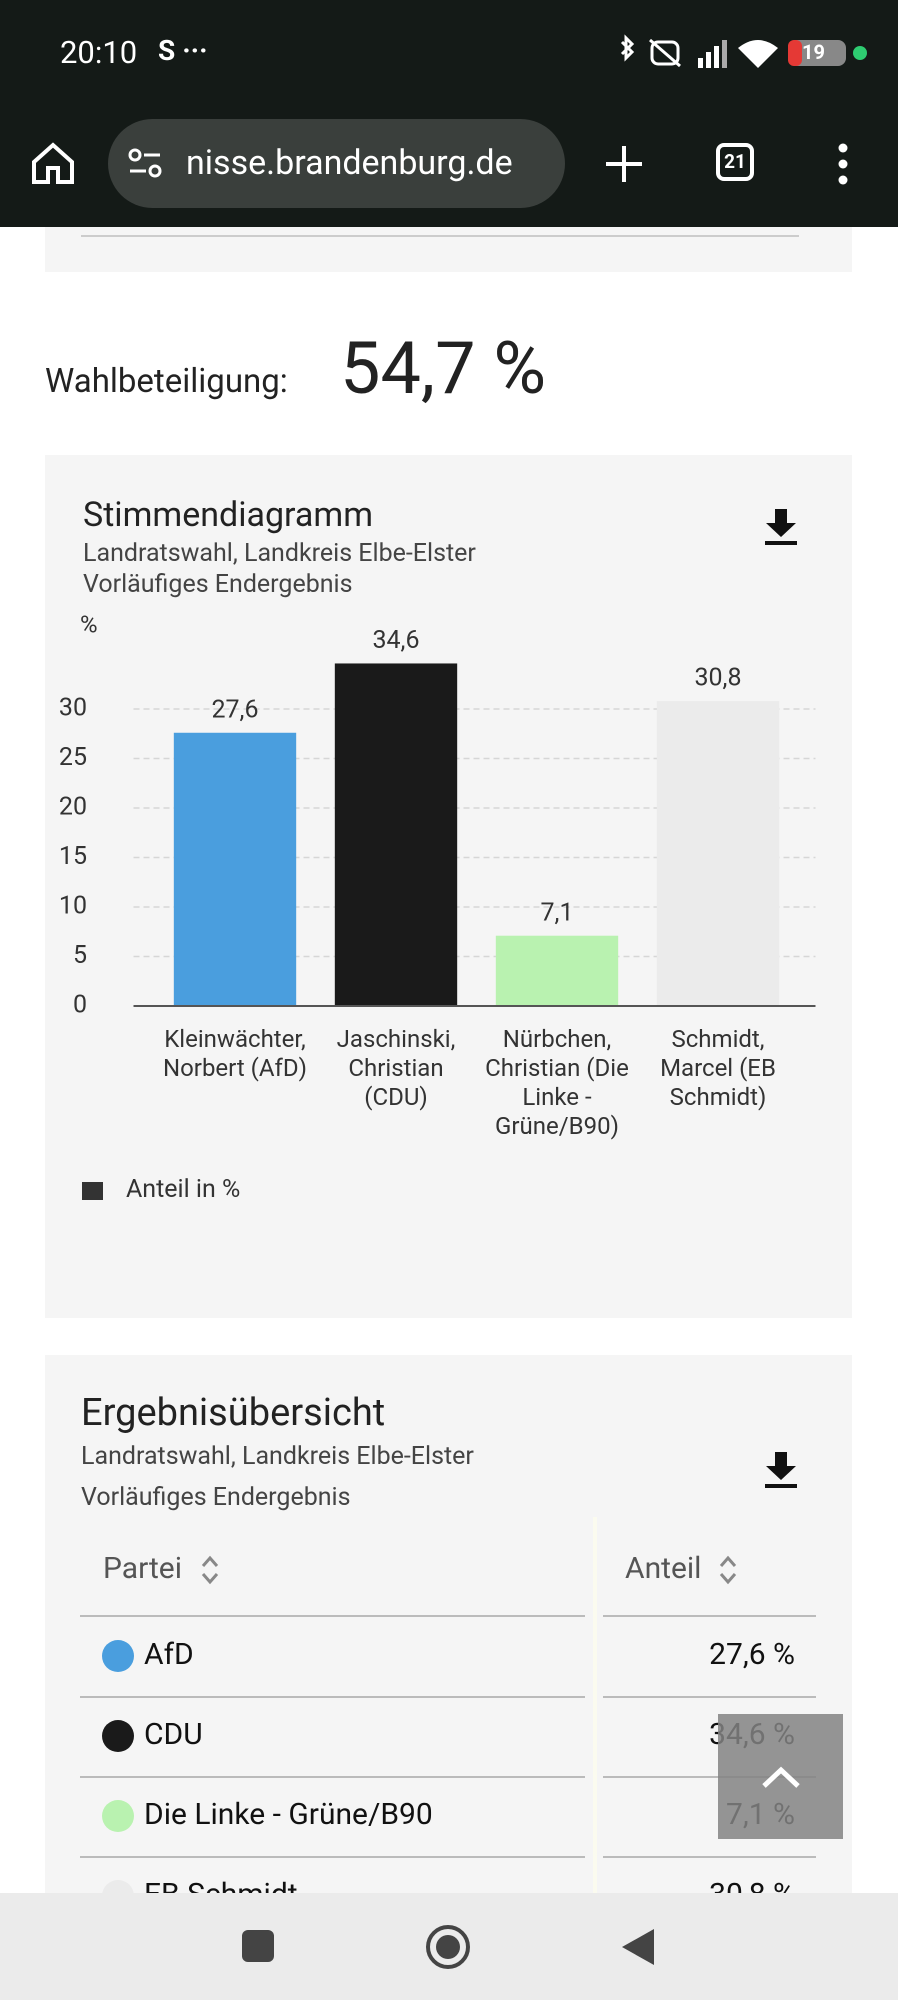 This screenshot has height=2000, width=898. I want to click on home-nav-button, so click(448, 1947).